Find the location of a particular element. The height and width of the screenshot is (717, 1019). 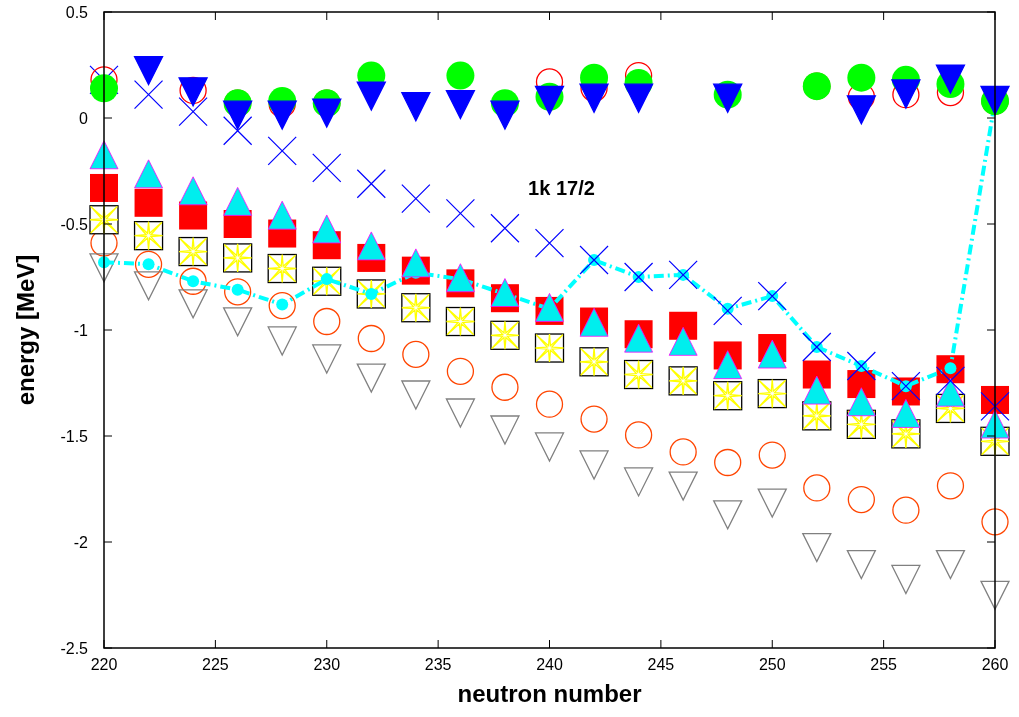

y-axis-title: energy [MeV] is located at coordinates (25, 330).